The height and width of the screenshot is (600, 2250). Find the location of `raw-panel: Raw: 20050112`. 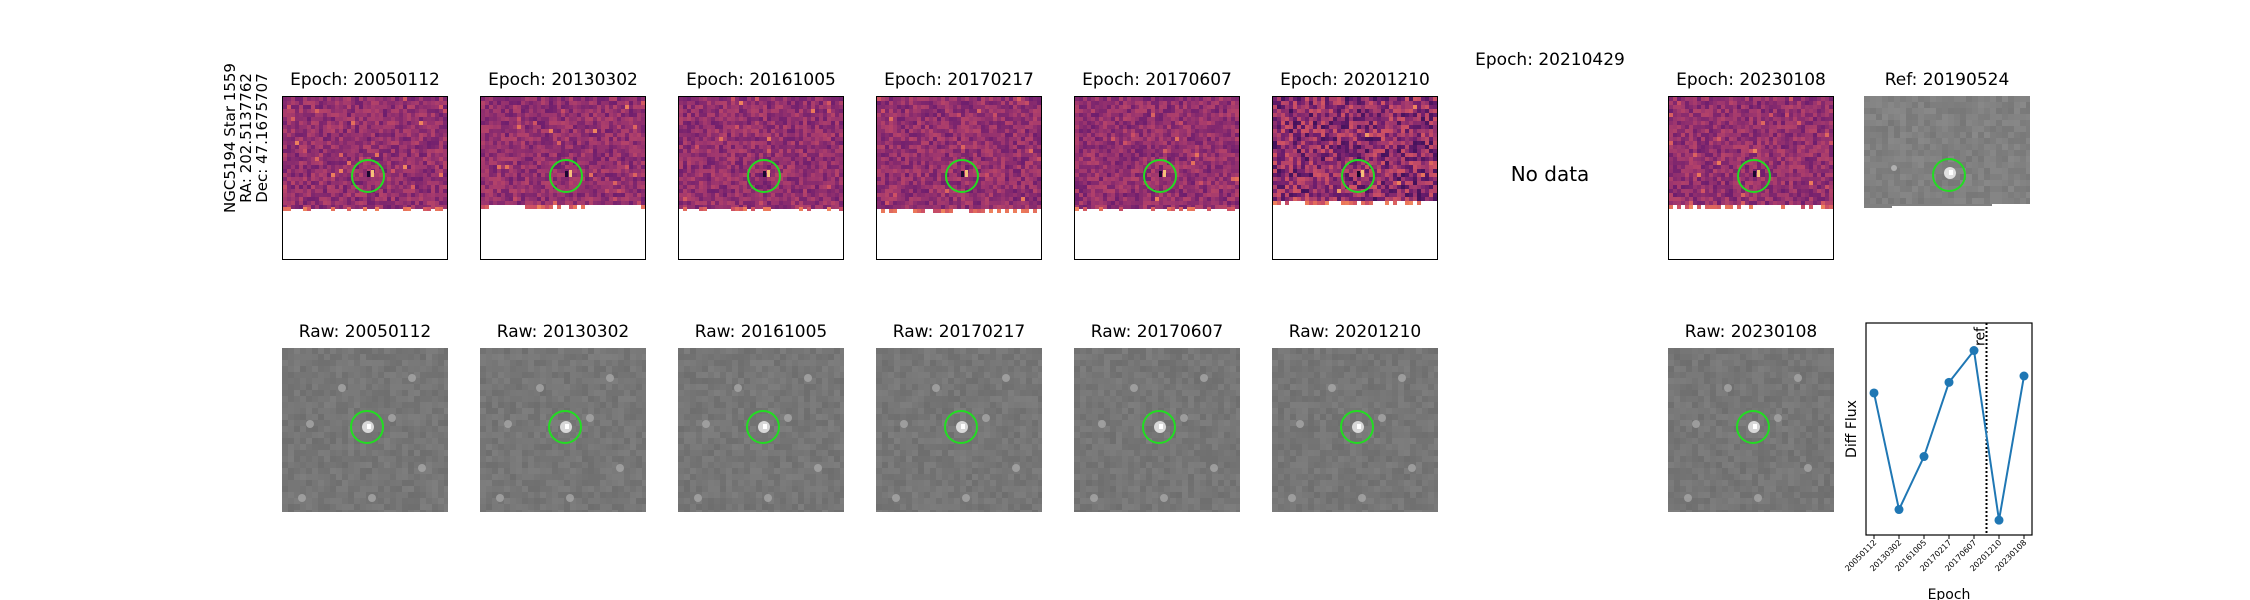

raw-panel: Raw: 20050112 is located at coordinates (365, 417).